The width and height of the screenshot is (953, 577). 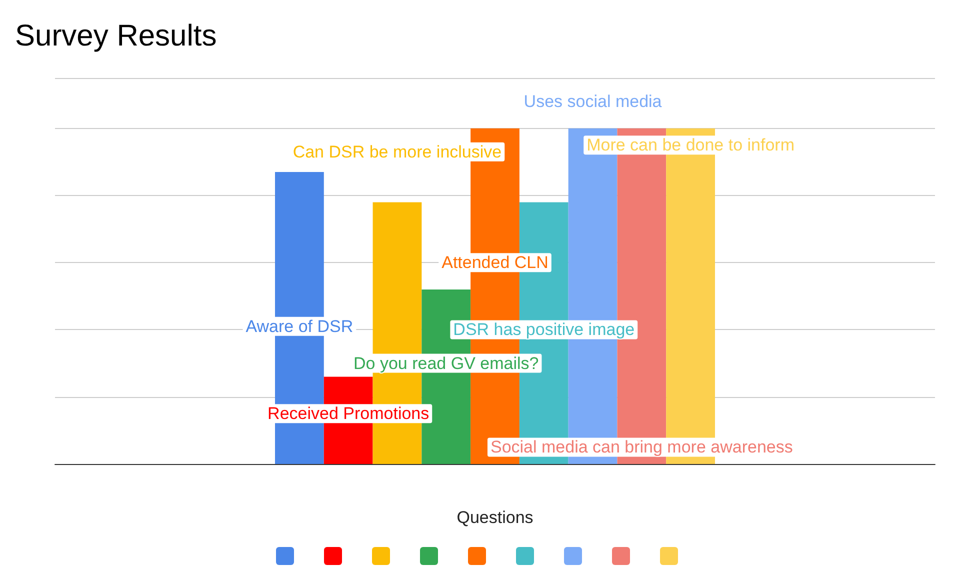 I want to click on chart-title: Survey Results, so click(x=116, y=36).